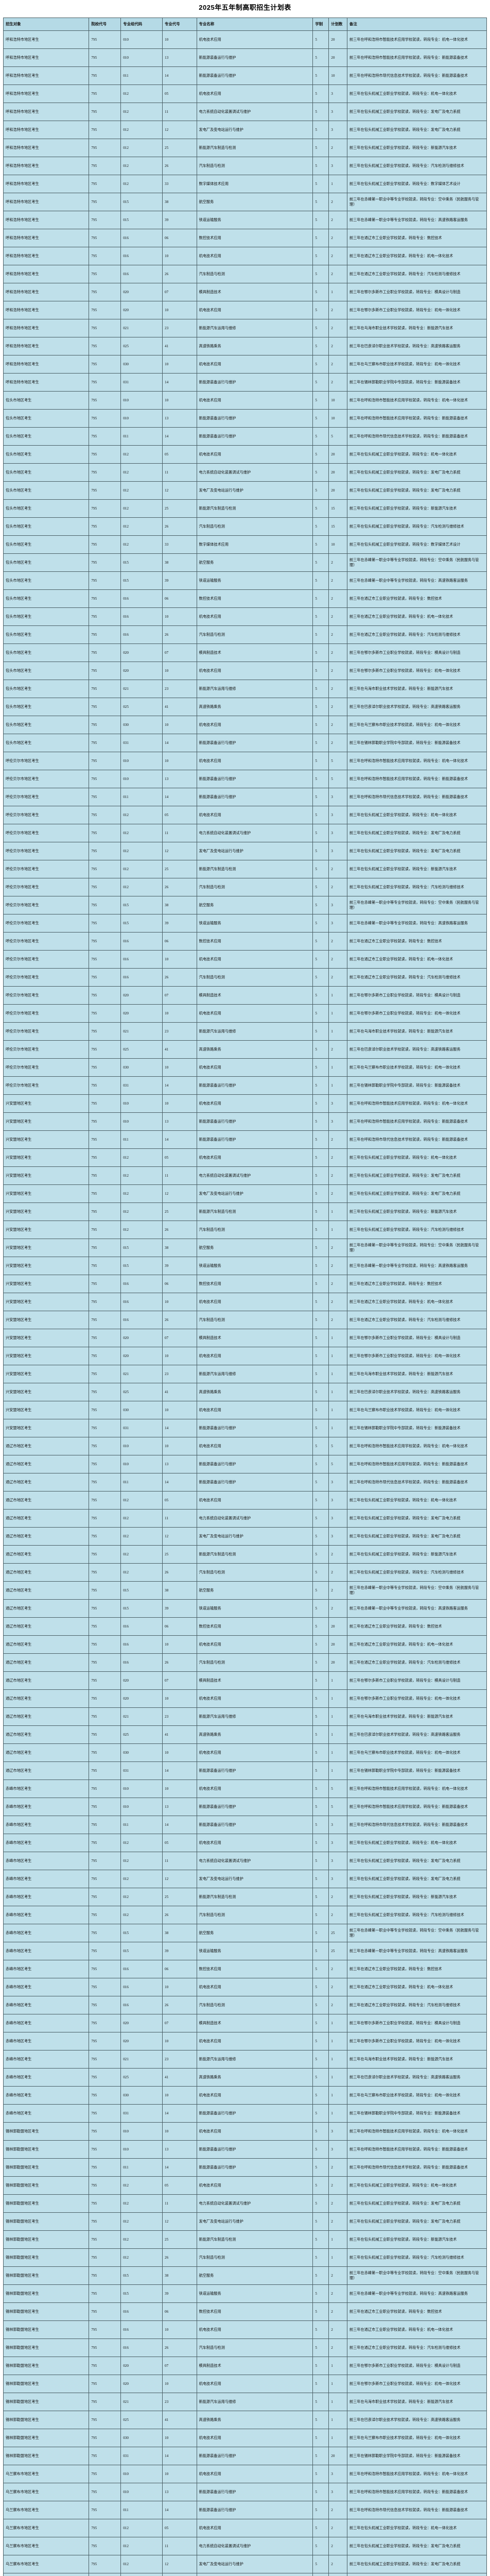  What do you see at coordinates (179, 1067) in the screenshot?
I see `cell-major_code: 10` at bounding box center [179, 1067].